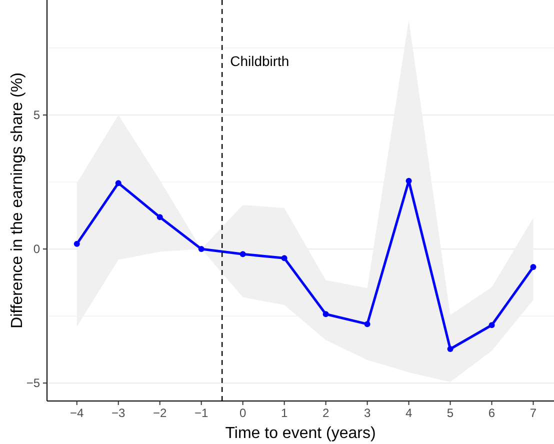 The height and width of the screenshot is (444, 554). What do you see at coordinates (119, 413) in the screenshot?
I see `x-tick-label: −3` at bounding box center [119, 413].